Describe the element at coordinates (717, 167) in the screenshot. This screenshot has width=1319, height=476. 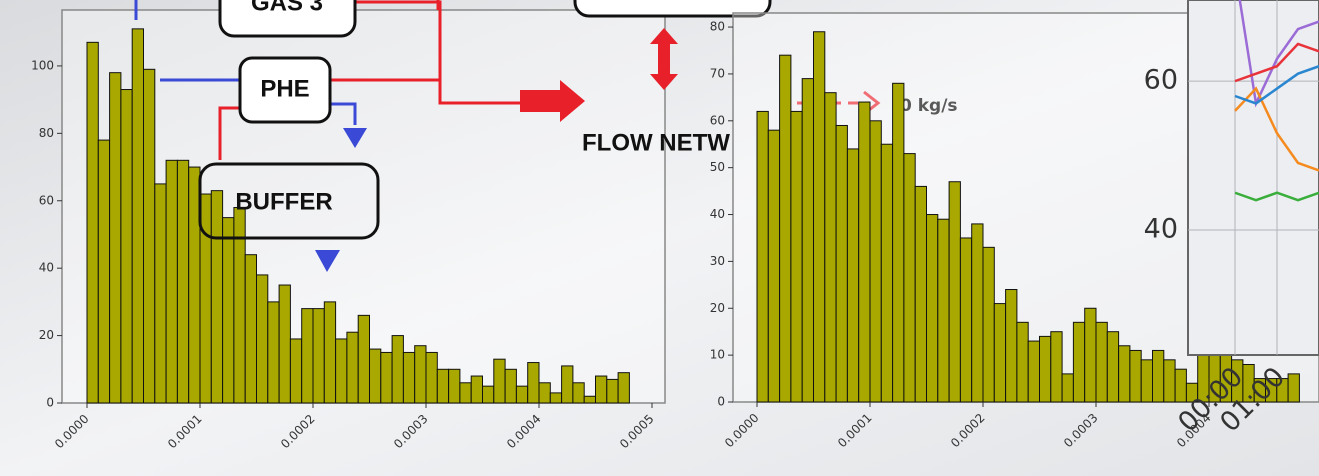
I see `y-tick-label: 50` at that location.